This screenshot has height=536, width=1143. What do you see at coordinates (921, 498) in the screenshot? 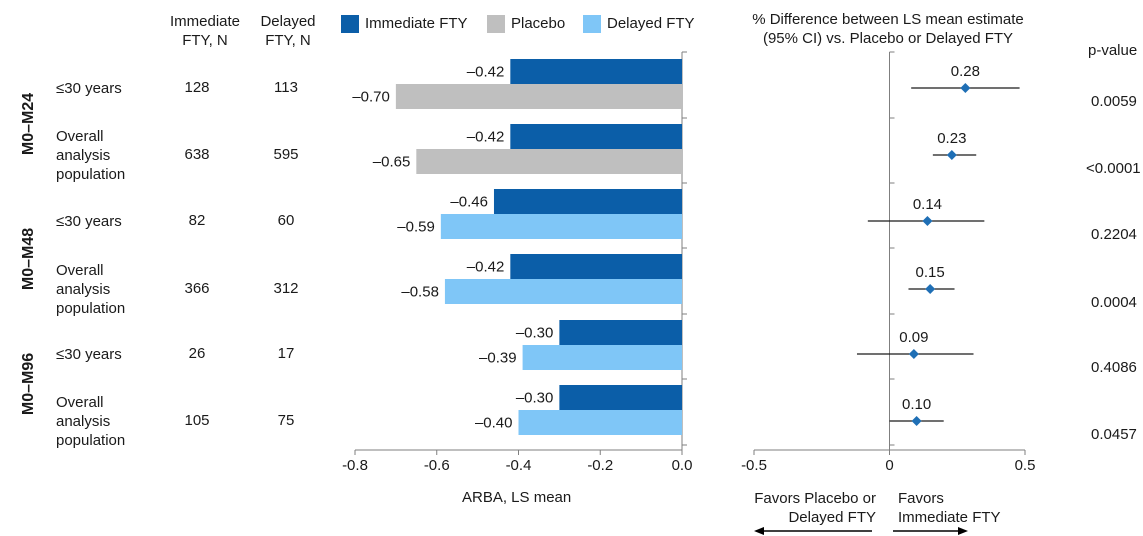
I see `favor-right-line1: Favors` at bounding box center [921, 498].